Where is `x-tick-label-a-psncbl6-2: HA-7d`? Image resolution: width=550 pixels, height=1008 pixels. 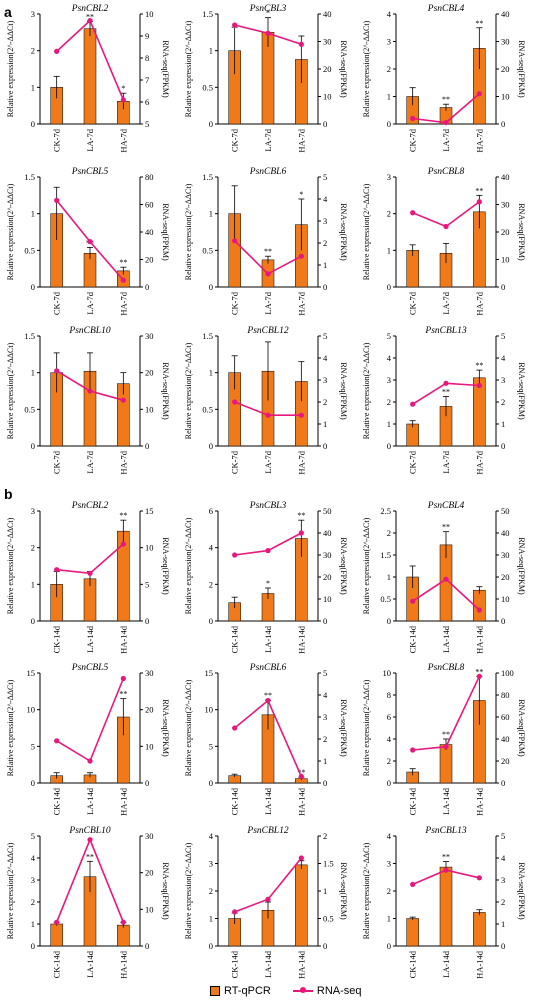 x-tick-label-a-psncbl6-2: HA-7d is located at coordinates (301, 303).